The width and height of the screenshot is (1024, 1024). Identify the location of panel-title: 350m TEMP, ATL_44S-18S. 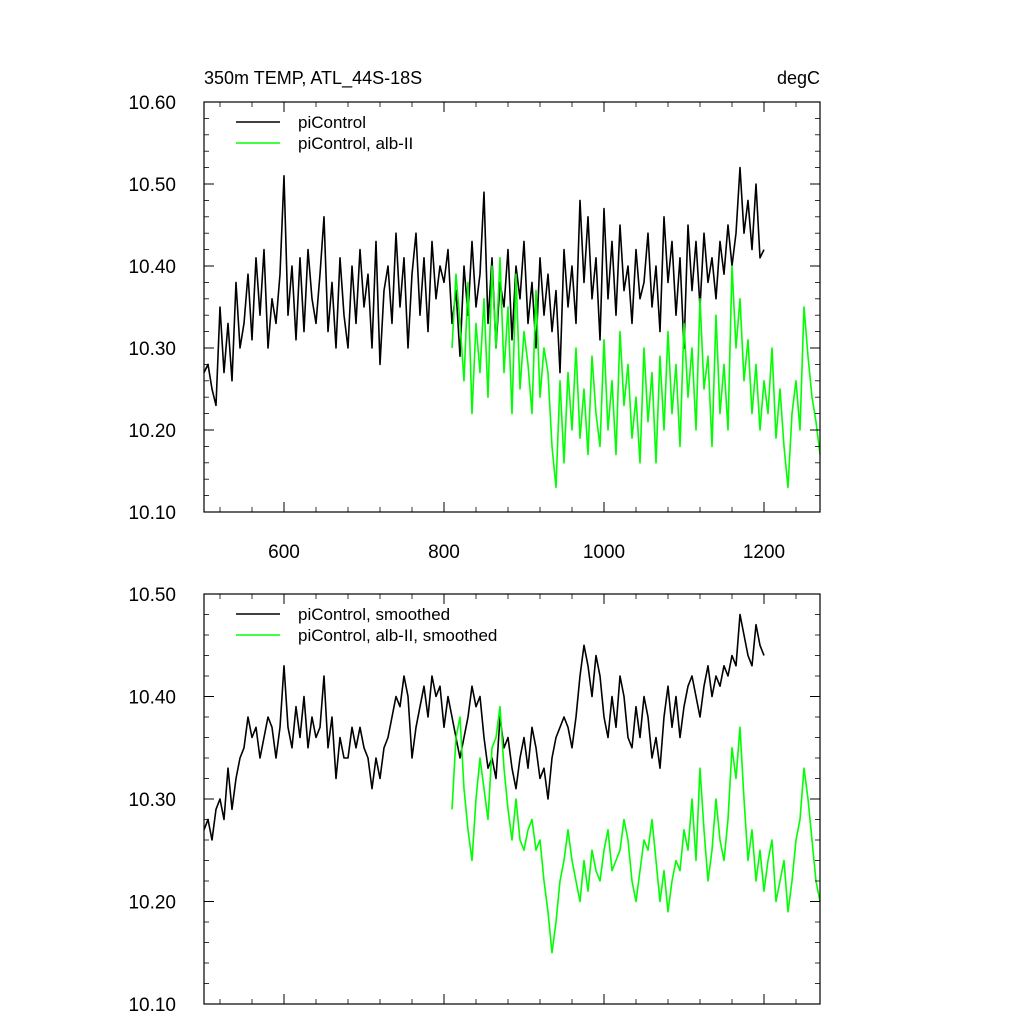
(313, 78).